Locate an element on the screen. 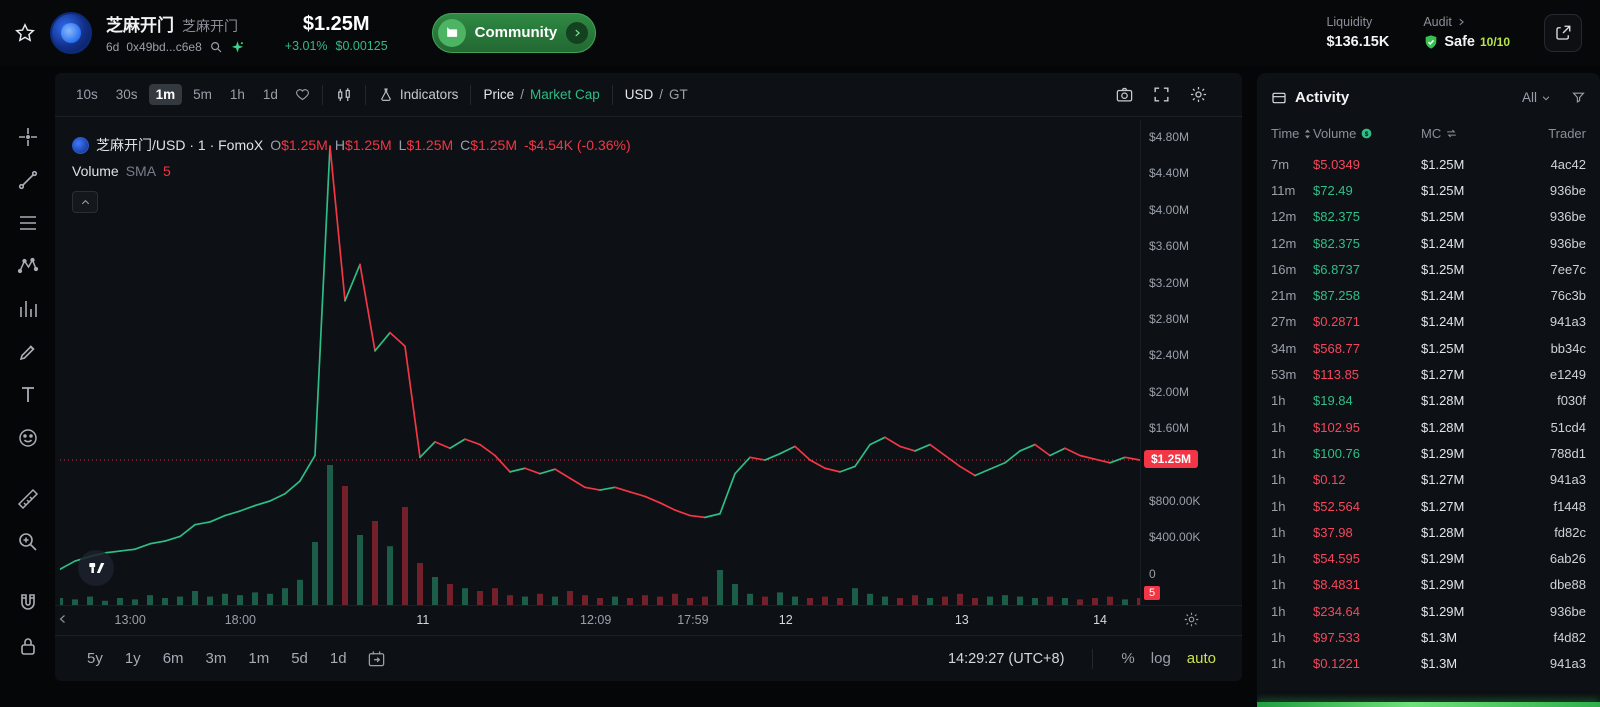 The height and width of the screenshot is (707, 1600). trade-trader: f030f is located at coordinates (1571, 401).